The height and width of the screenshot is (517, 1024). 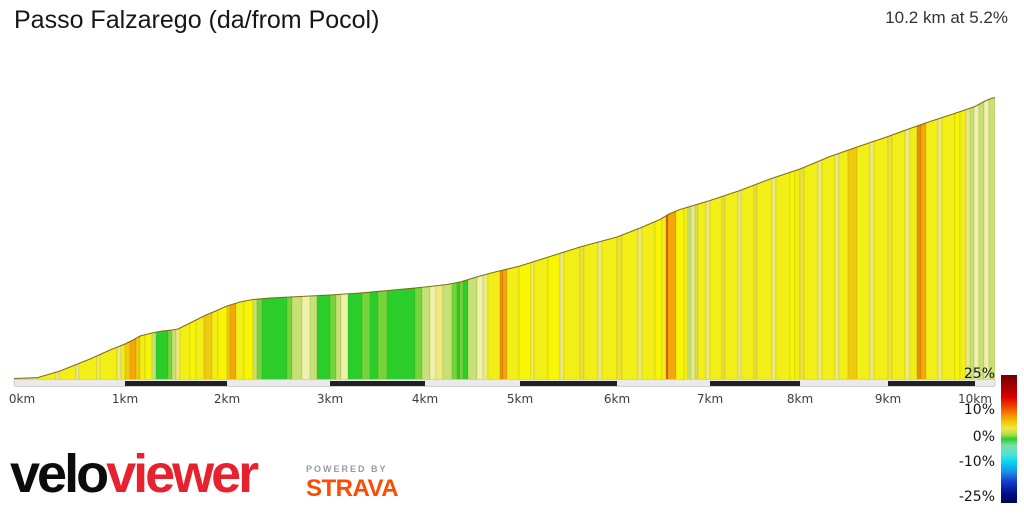 What do you see at coordinates (330, 399) in the screenshot?
I see `x-axis-label: 3km` at bounding box center [330, 399].